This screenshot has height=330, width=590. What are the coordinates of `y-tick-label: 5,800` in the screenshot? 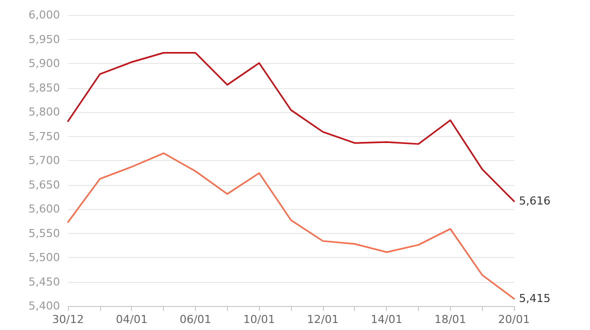 It's located at (44, 112).